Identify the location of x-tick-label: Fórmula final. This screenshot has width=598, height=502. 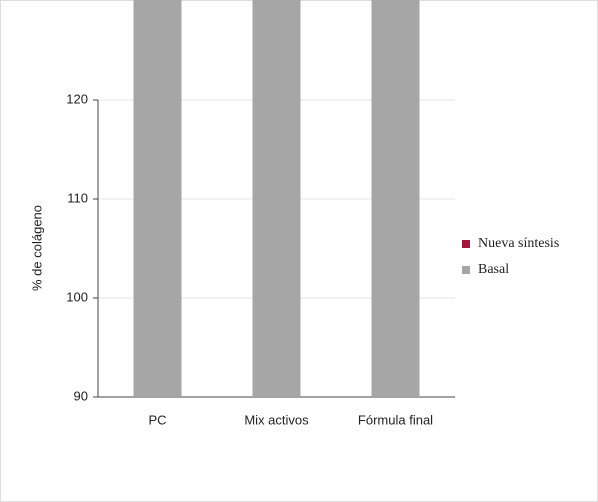
(395, 419).